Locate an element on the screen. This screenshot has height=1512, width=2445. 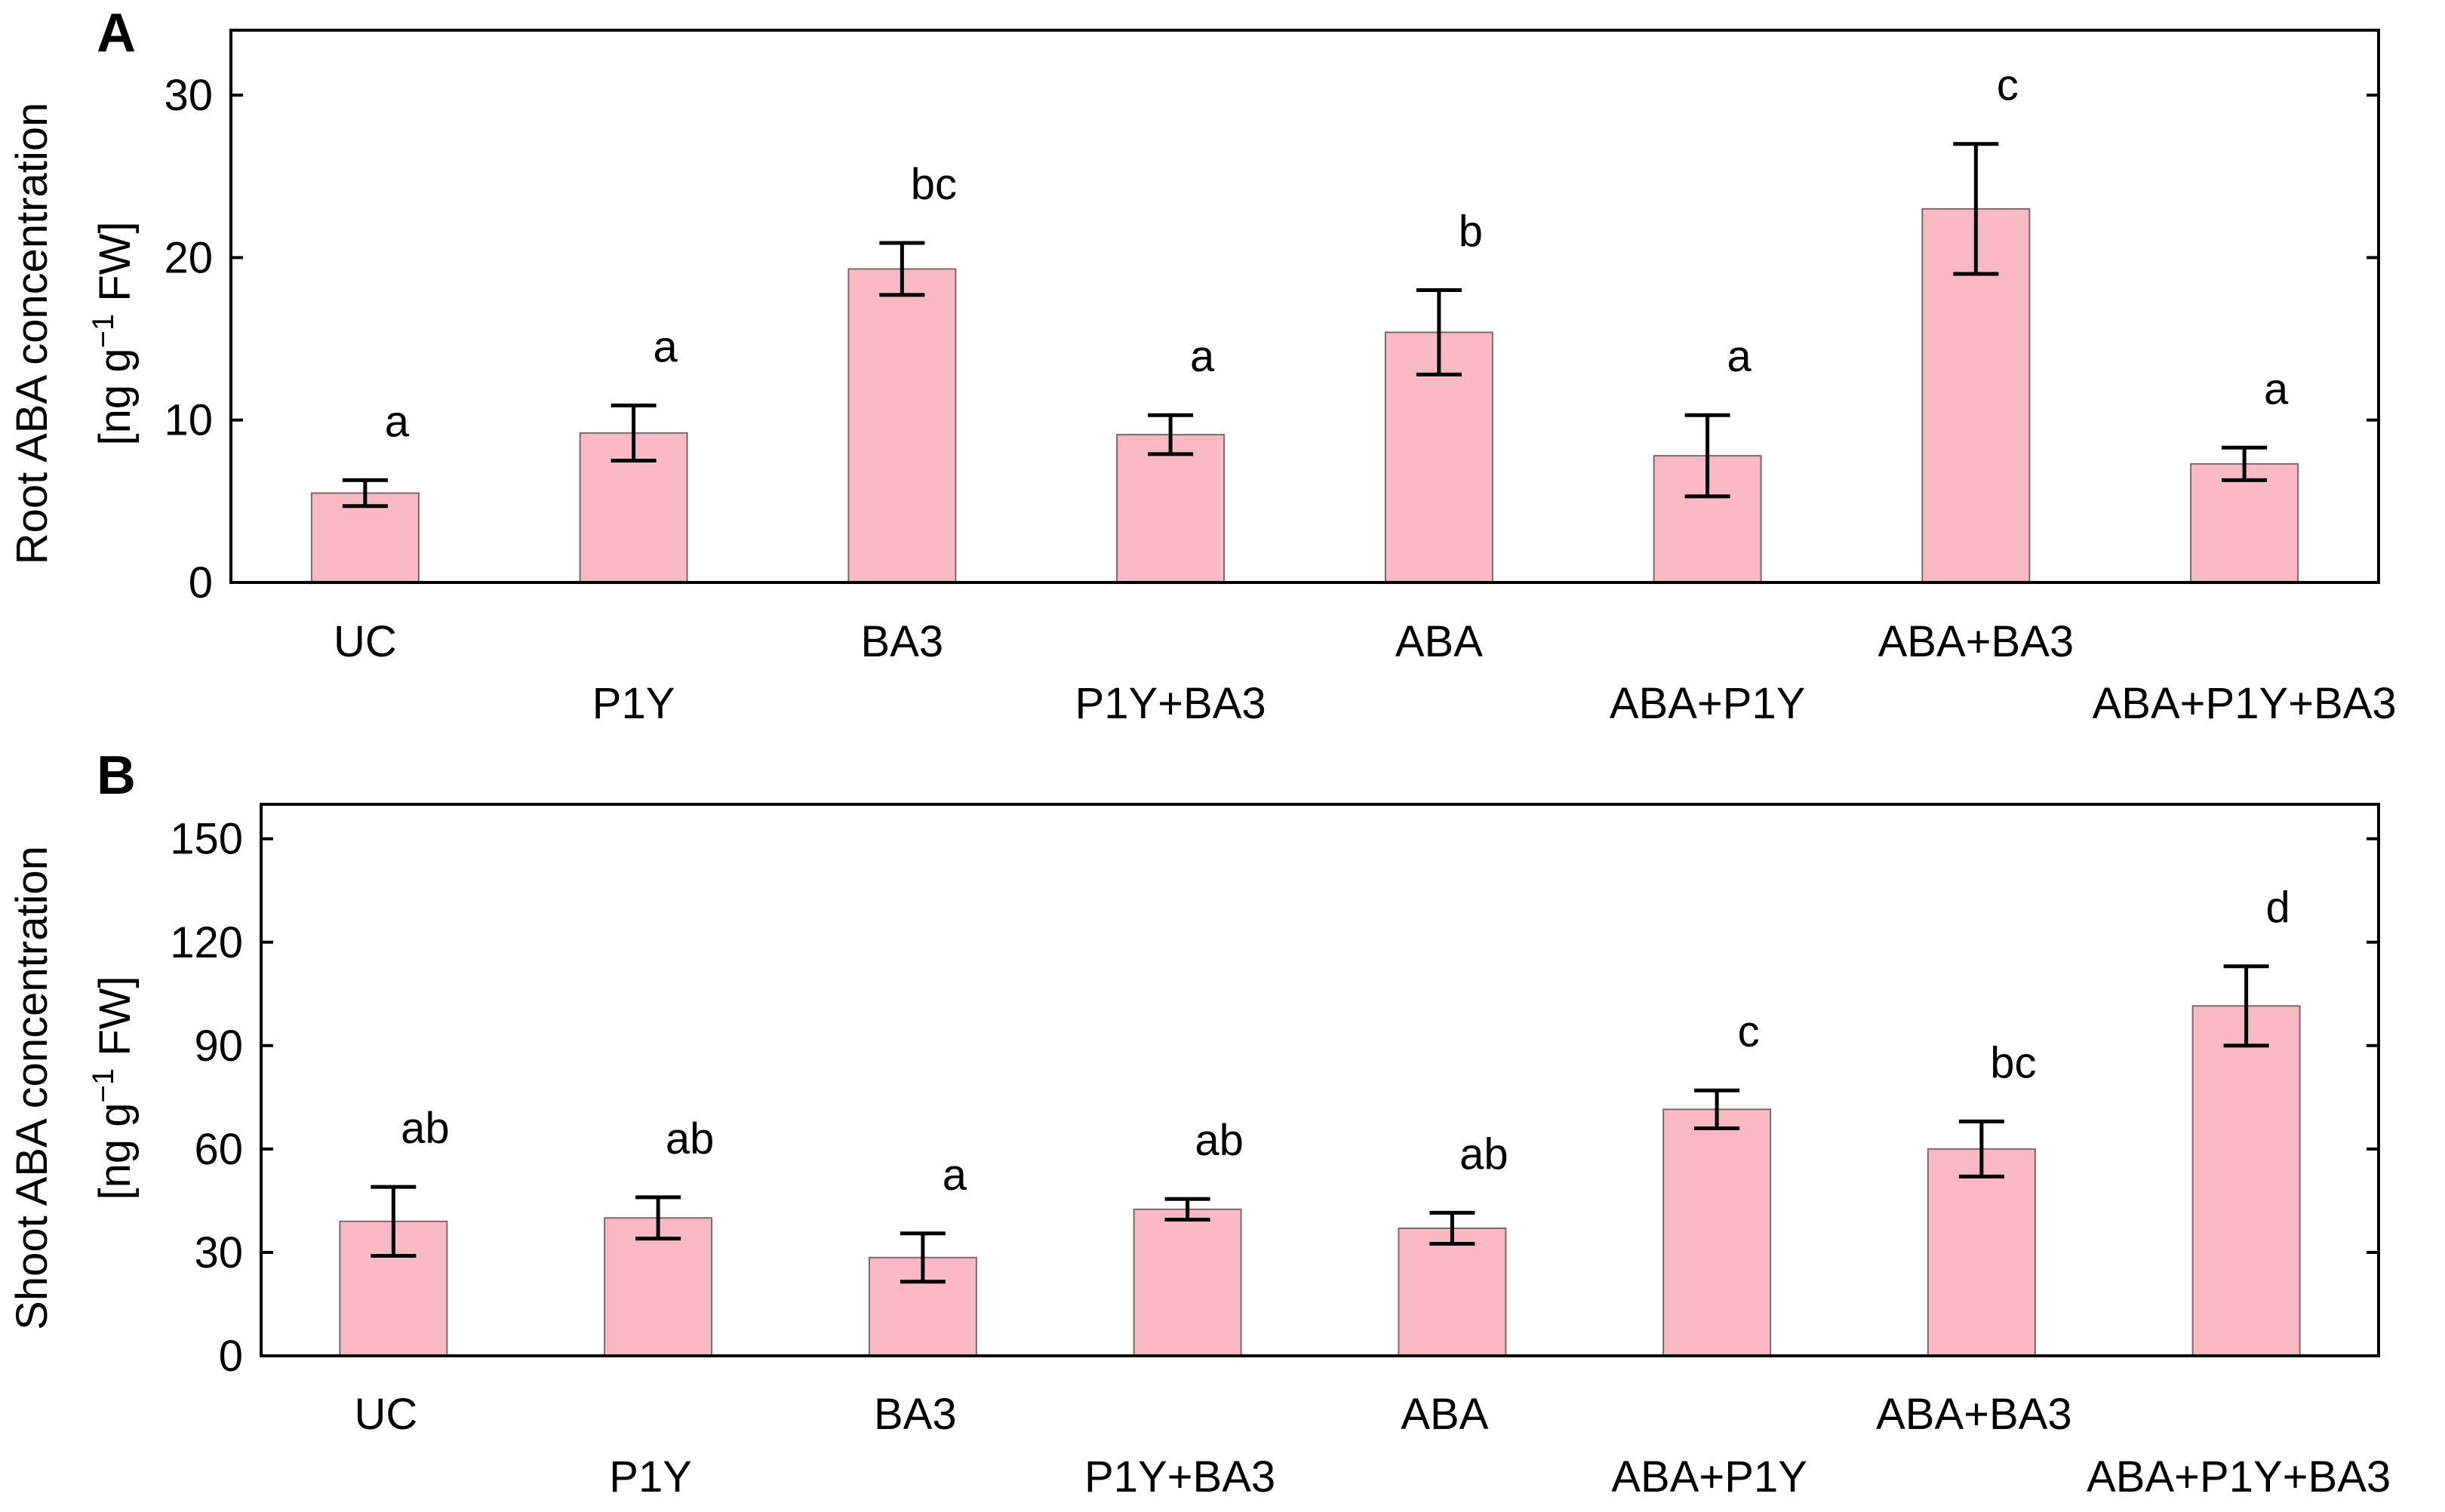
category-label-b: ABA+P1Y+BA3 is located at coordinates (2239, 1476).